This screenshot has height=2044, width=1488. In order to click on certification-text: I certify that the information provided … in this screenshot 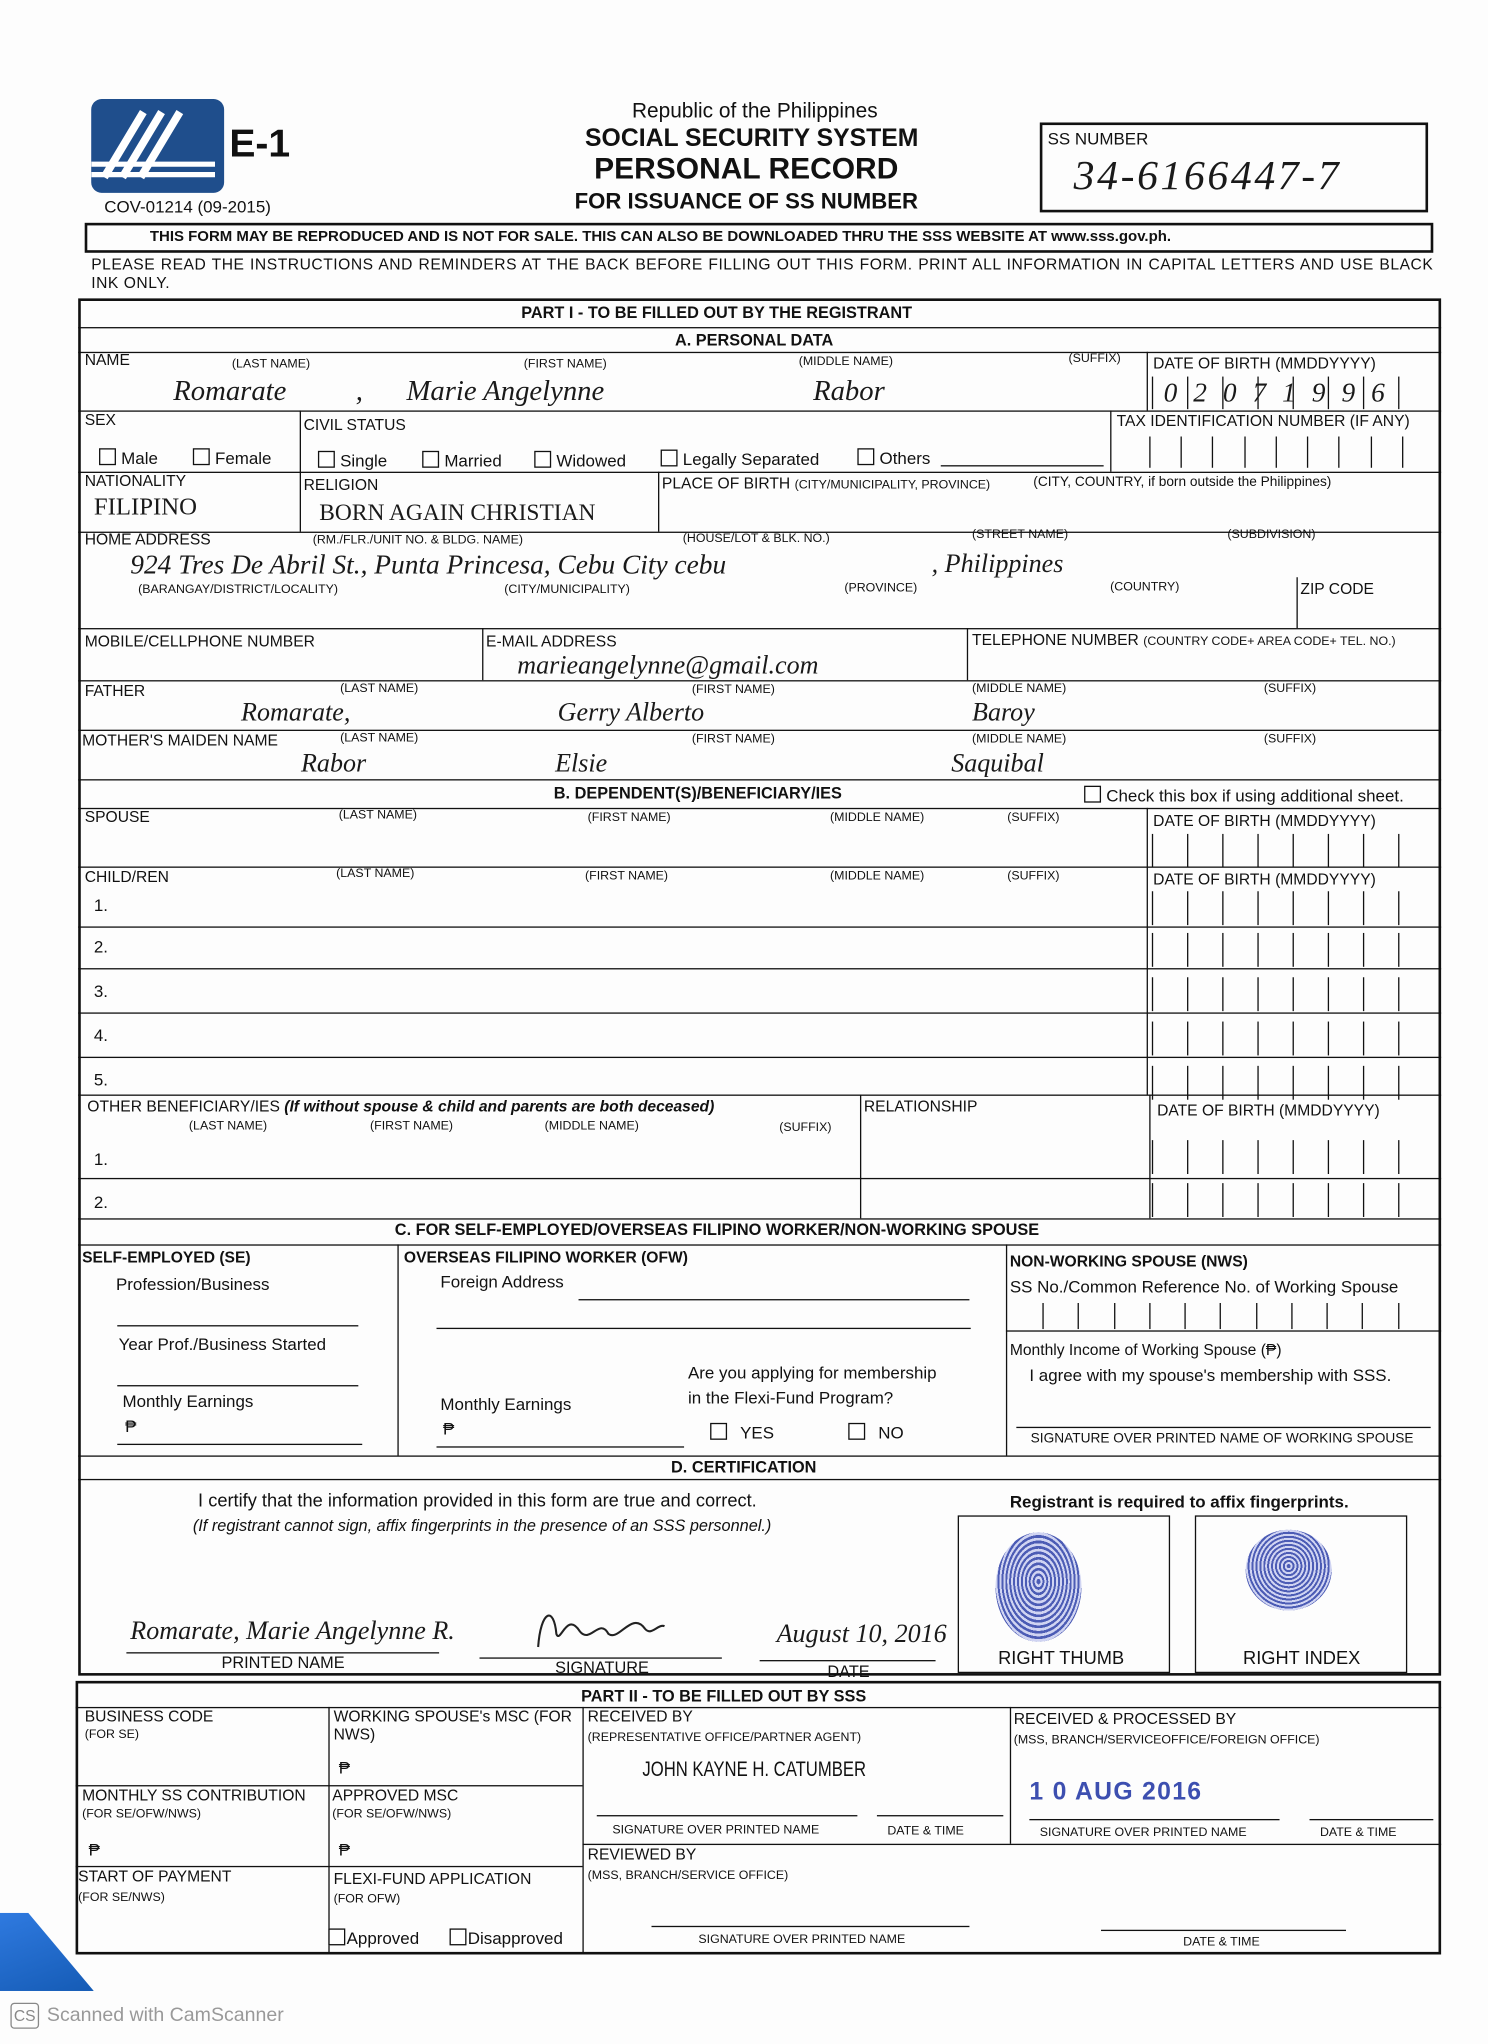, I will do `click(477, 1500)`.